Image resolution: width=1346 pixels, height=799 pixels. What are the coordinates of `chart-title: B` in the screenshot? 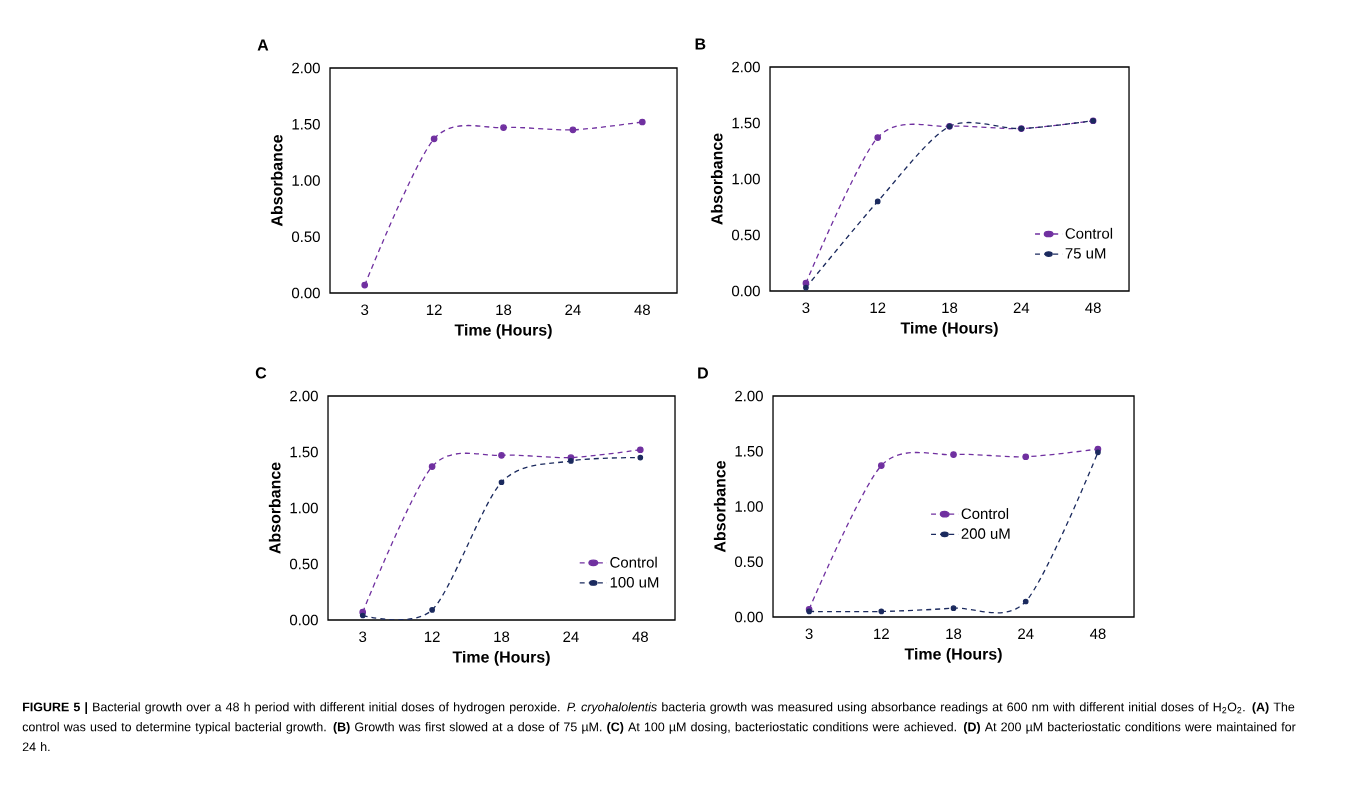 It's located at (700, 44).